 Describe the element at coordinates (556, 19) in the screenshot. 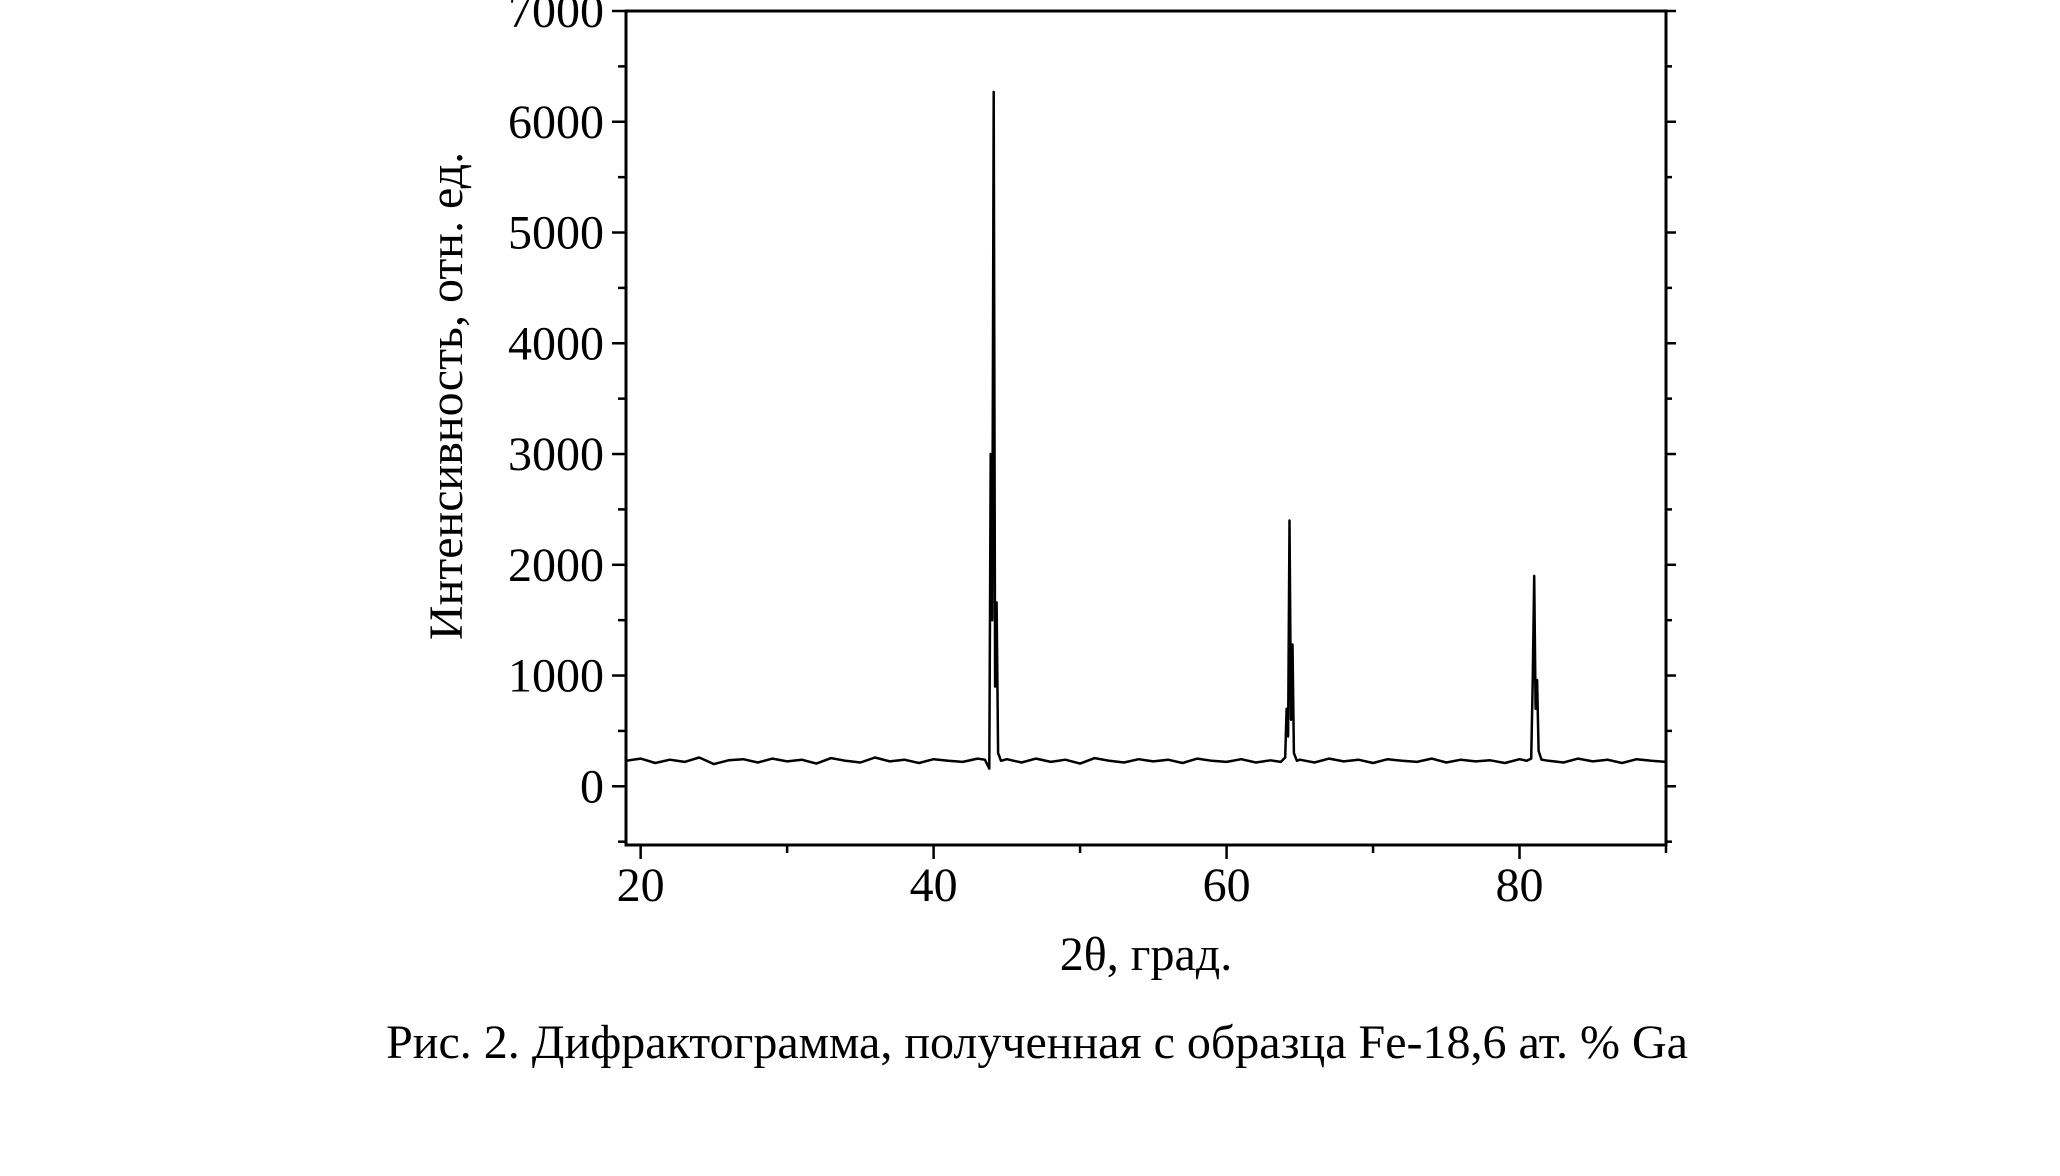

I see `y-tick-label: 7000` at that location.